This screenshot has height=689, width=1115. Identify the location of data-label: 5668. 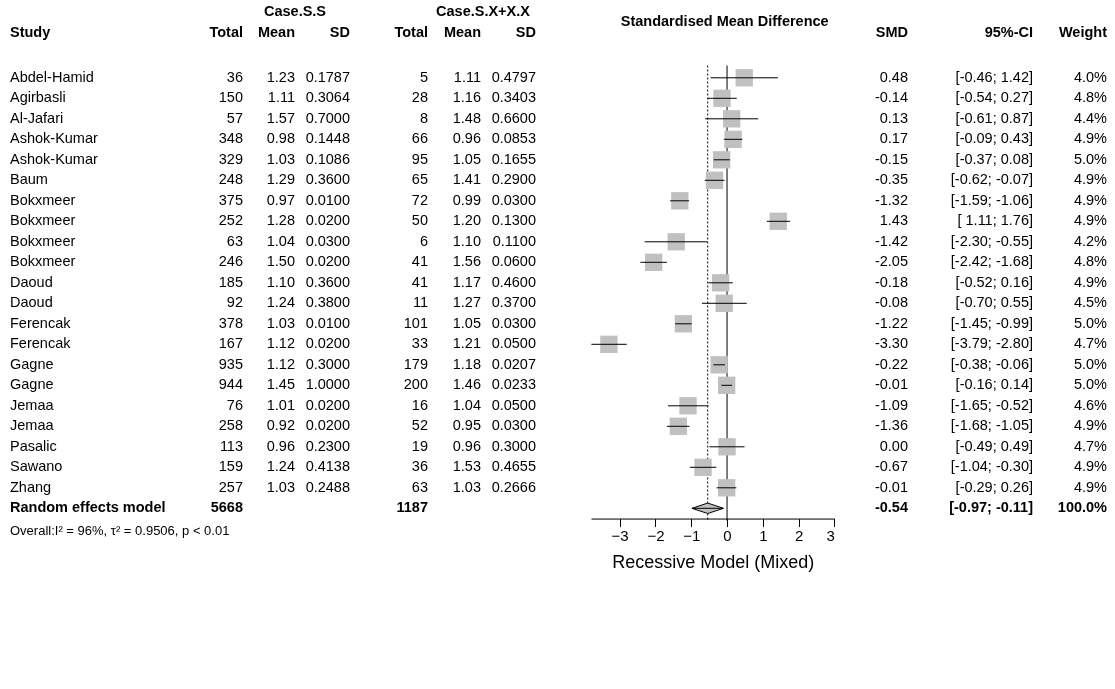
(226, 507).